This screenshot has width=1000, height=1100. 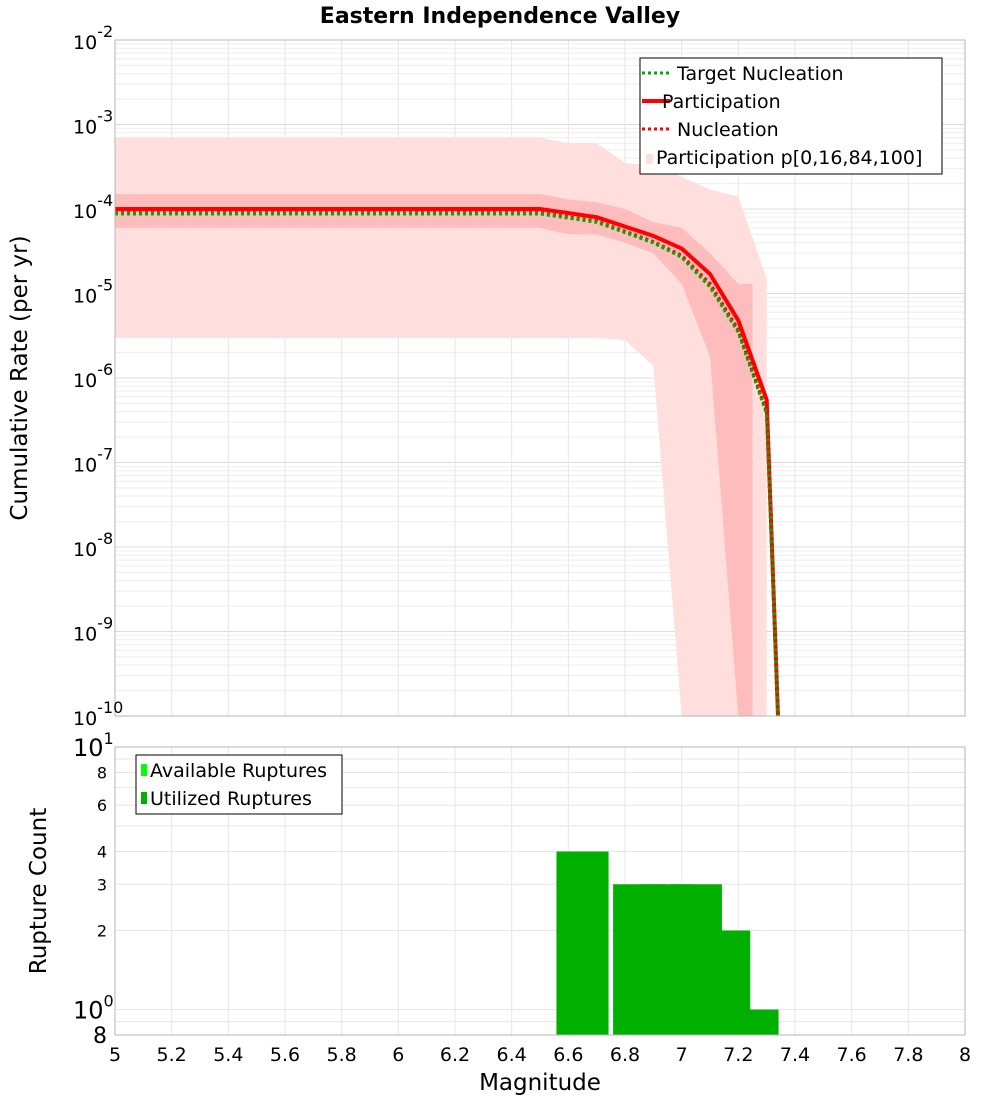 I want to click on magnitude-x-tick-label: 7.8, so click(x=908, y=1055).